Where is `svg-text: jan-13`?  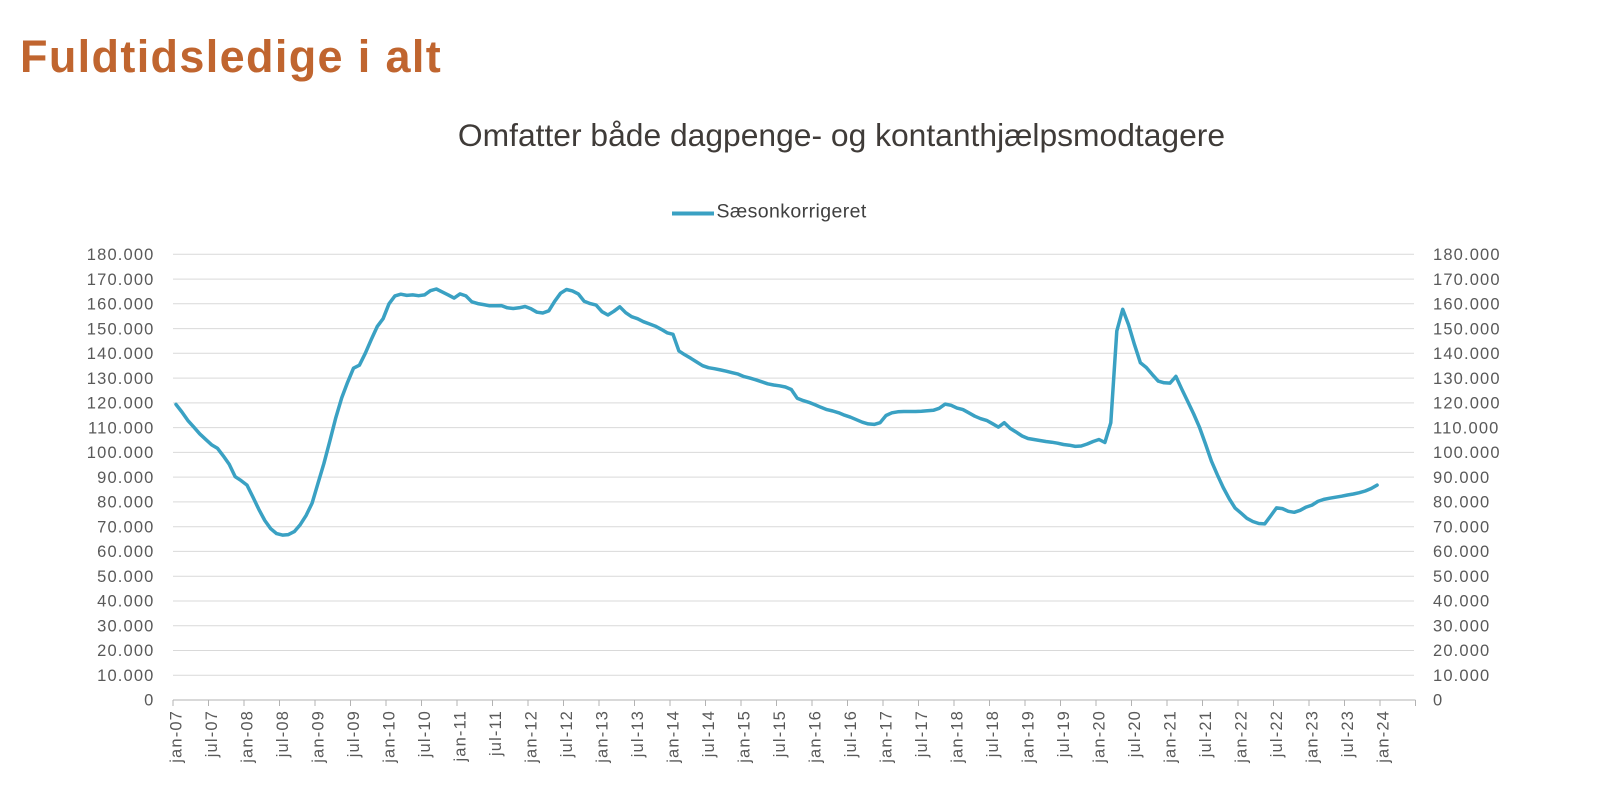
svg-text: jan-13 is located at coordinates (603, 737).